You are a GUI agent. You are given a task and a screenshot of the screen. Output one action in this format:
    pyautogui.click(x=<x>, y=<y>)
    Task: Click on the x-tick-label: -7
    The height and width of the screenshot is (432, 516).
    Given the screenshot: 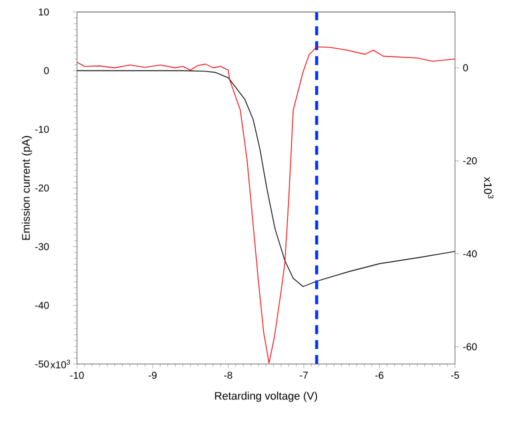 What is the action you would take?
    pyautogui.click(x=304, y=375)
    